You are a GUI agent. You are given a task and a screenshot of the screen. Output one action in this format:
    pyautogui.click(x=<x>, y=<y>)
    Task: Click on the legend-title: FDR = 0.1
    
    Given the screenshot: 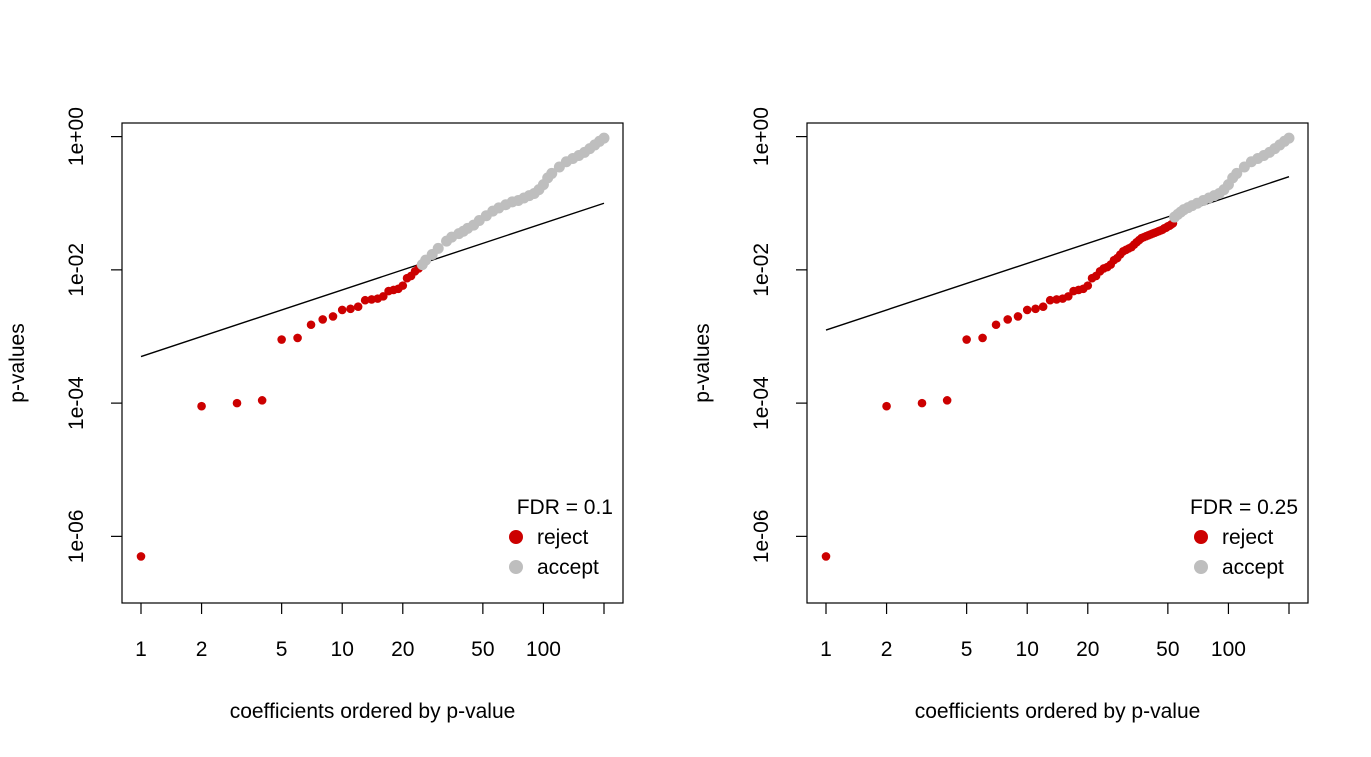 What is the action you would take?
    pyautogui.click(x=565, y=507)
    